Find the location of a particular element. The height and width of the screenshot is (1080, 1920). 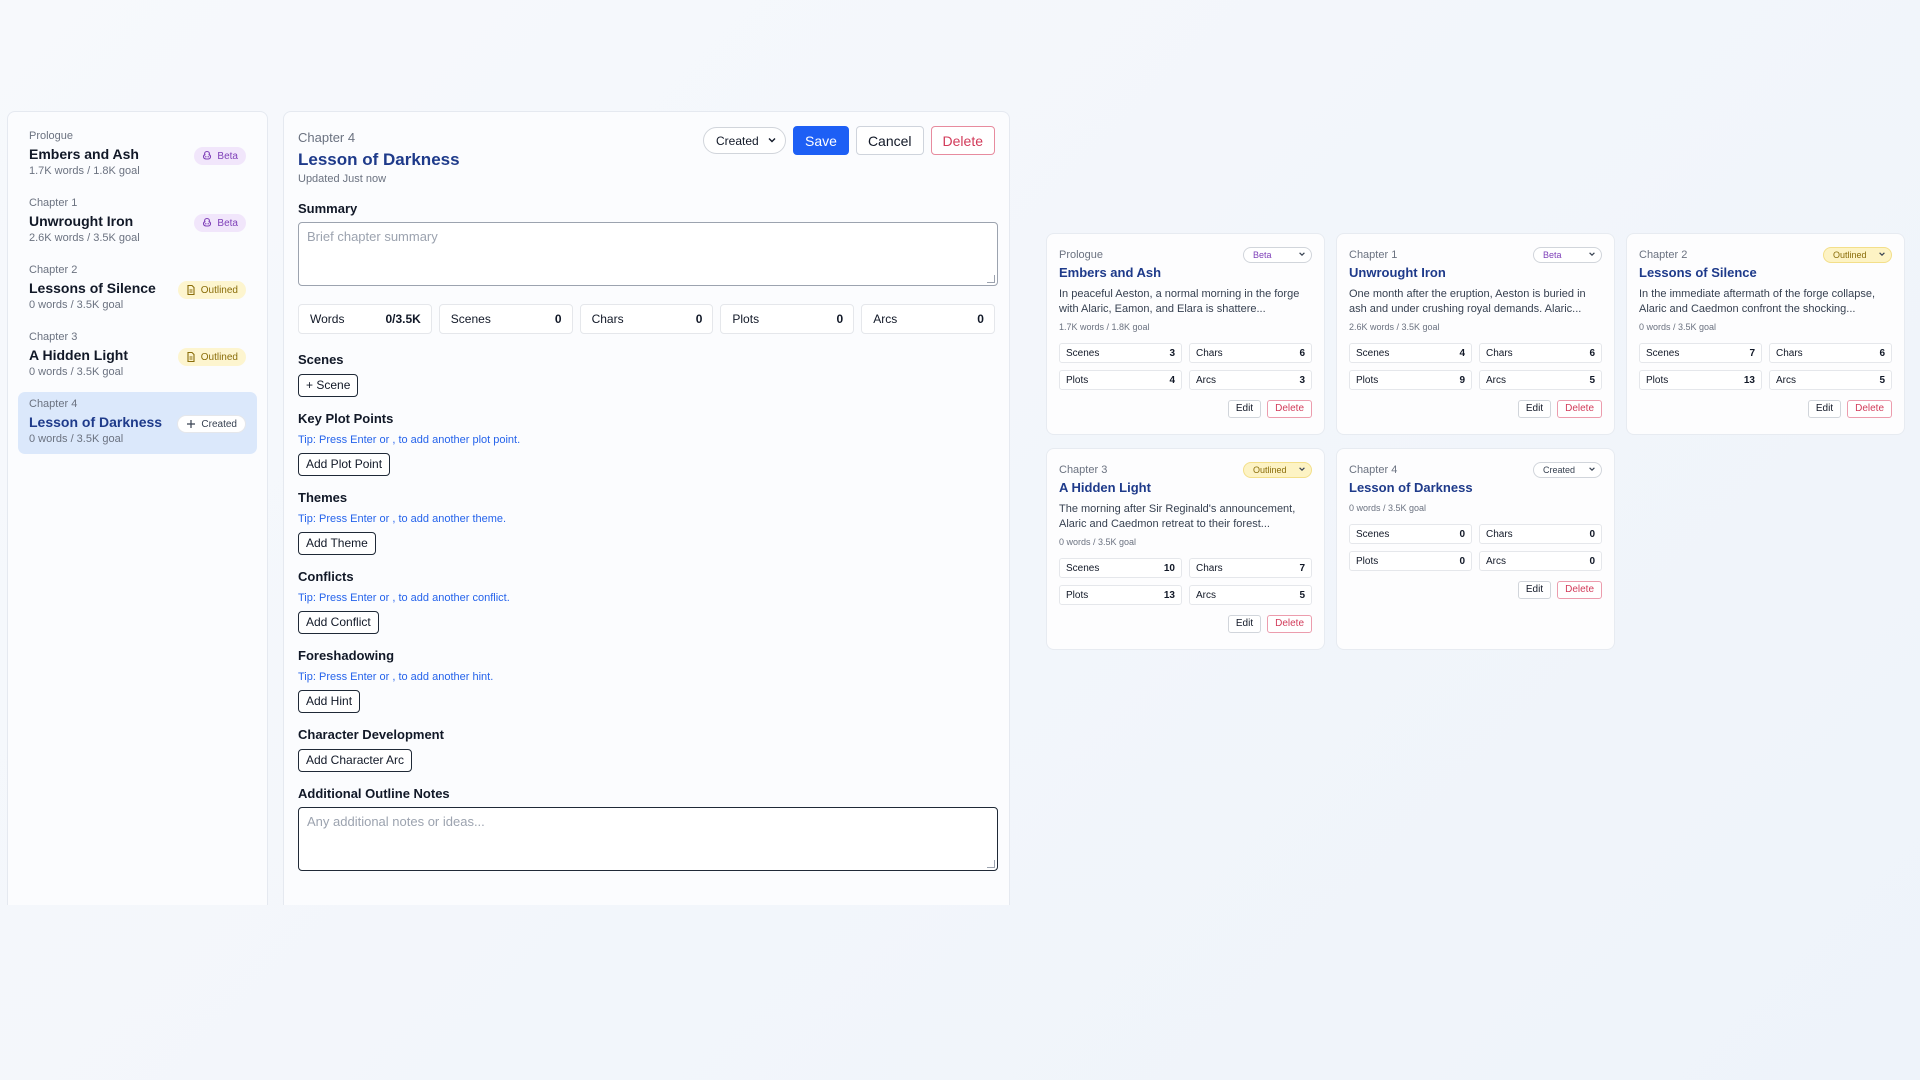

status-select: Created is located at coordinates (745, 140).